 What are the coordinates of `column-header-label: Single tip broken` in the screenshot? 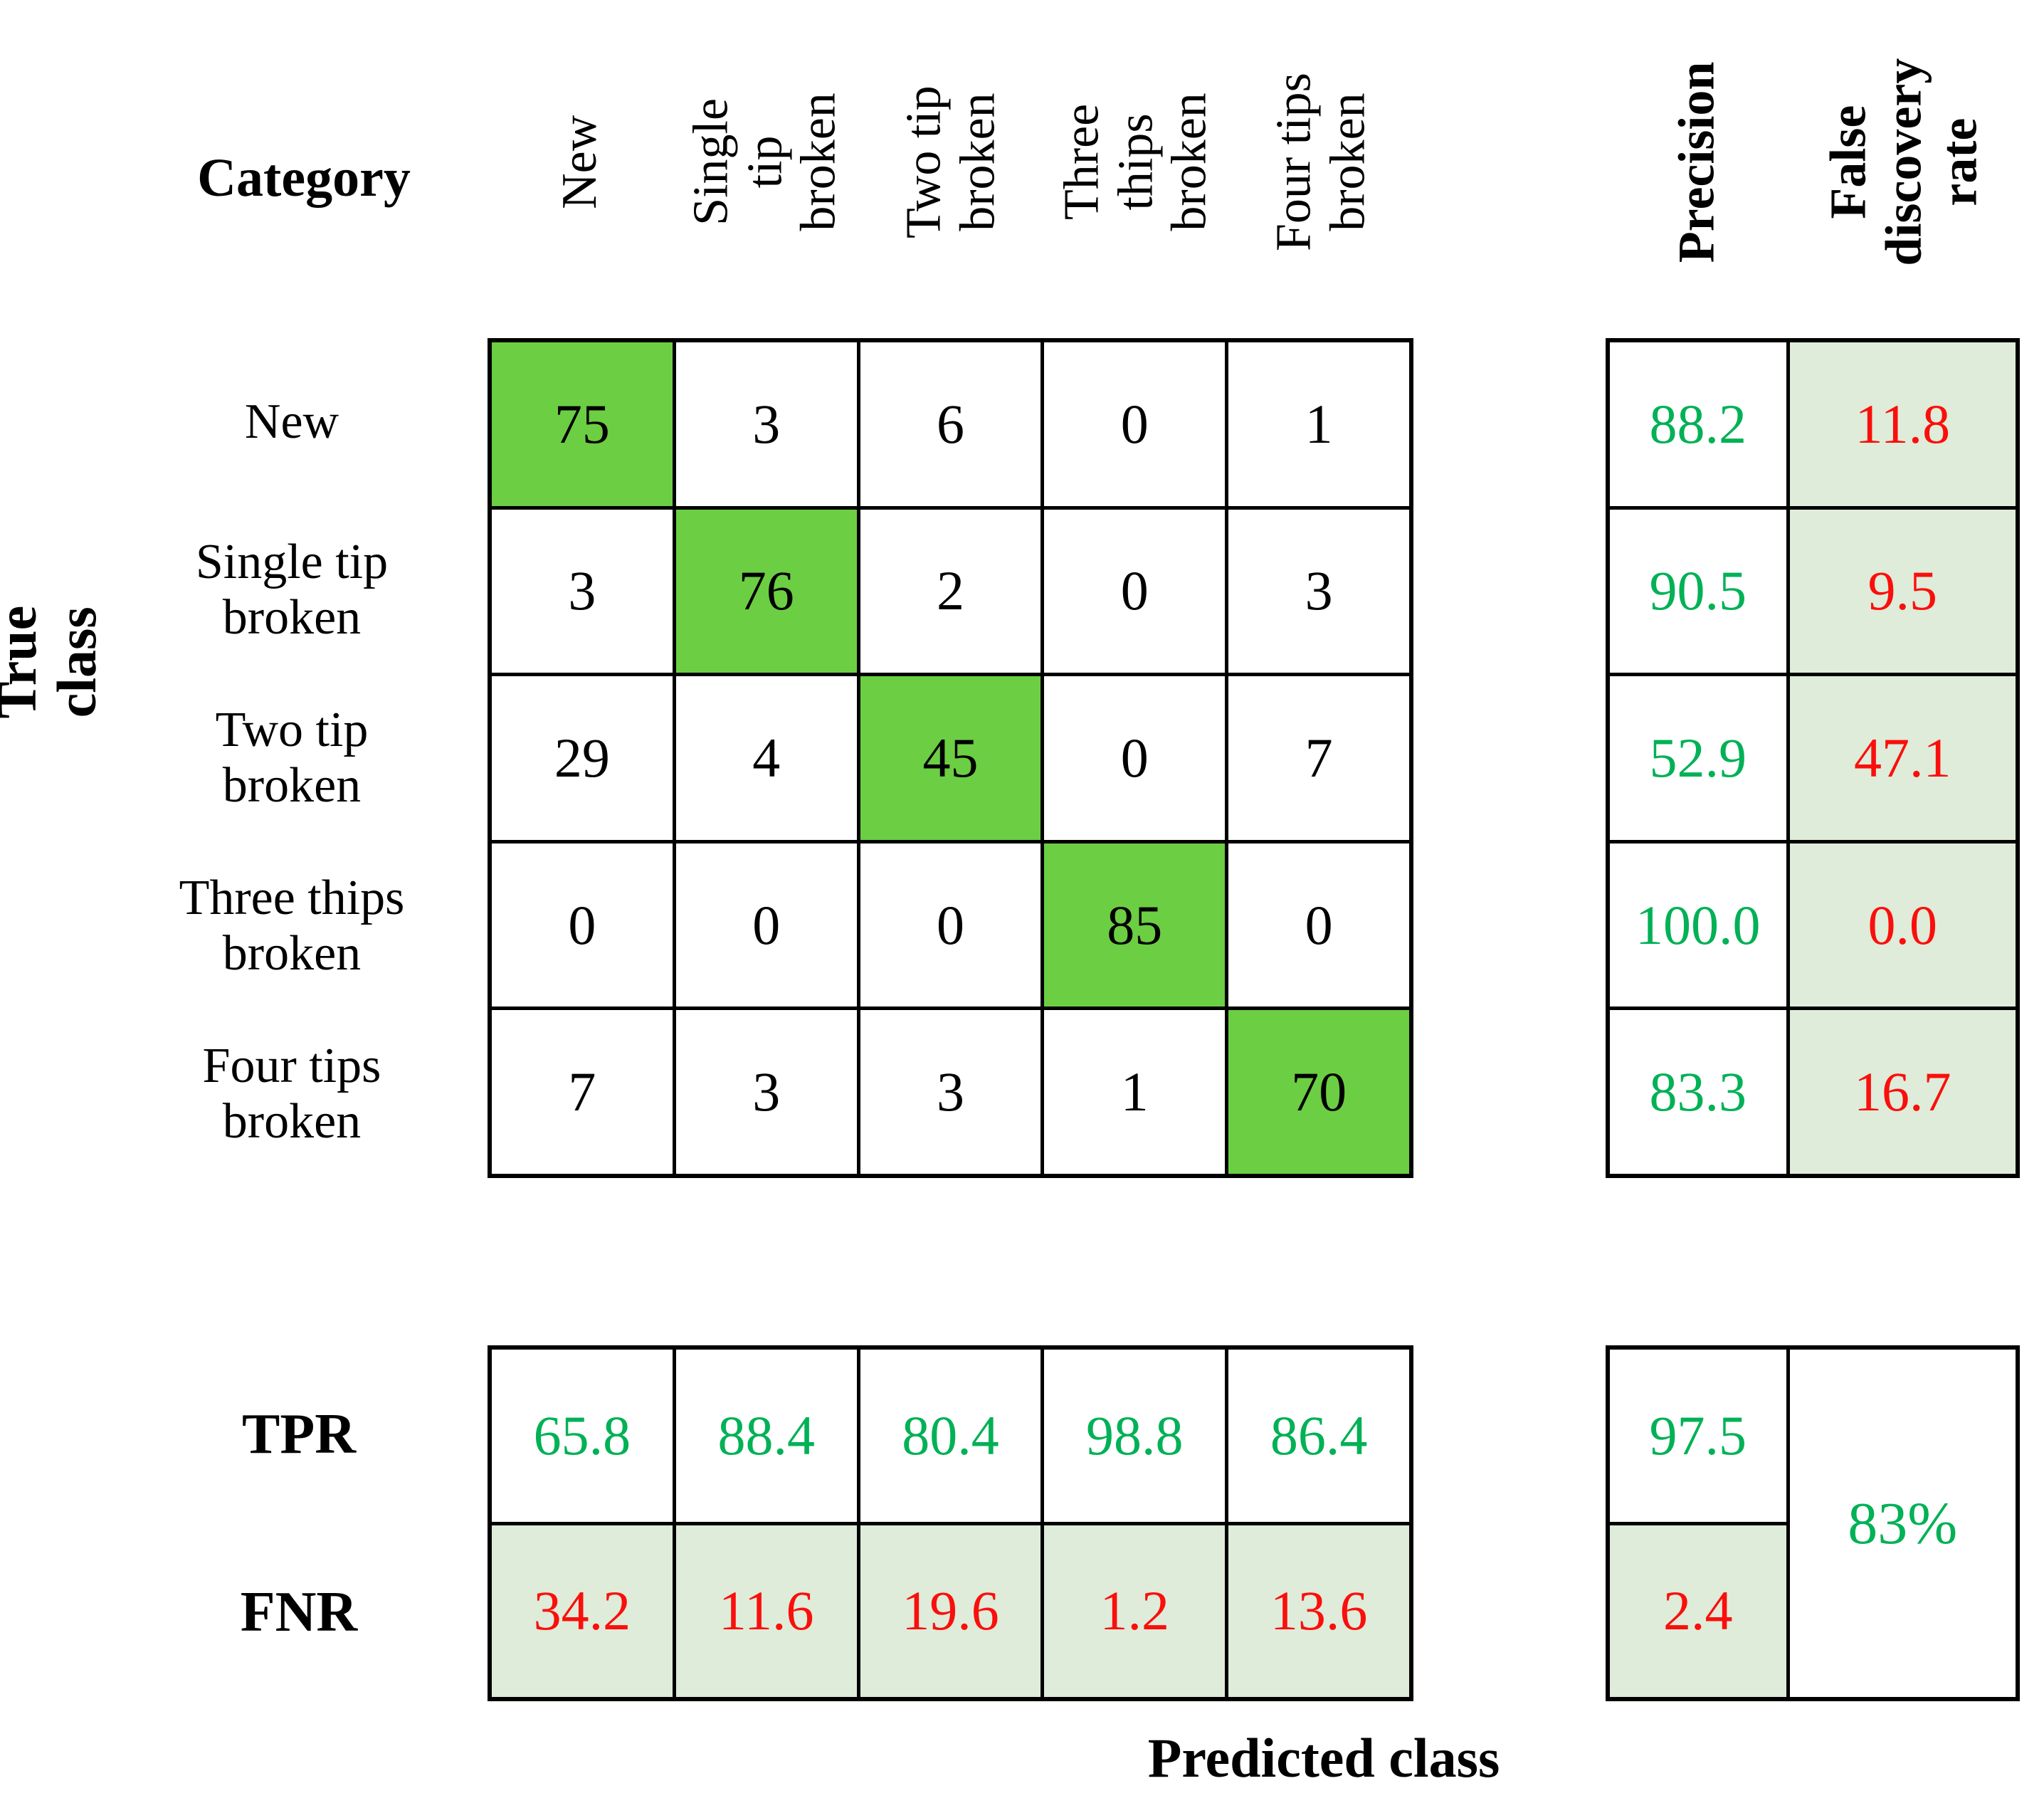 It's located at (764, 162).